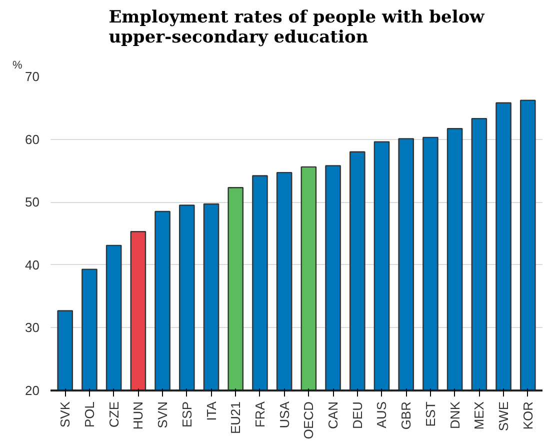 Image resolution: width=552 pixels, height=442 pixels. I want to click on x-tick-label: CZE, so click(114, 414).